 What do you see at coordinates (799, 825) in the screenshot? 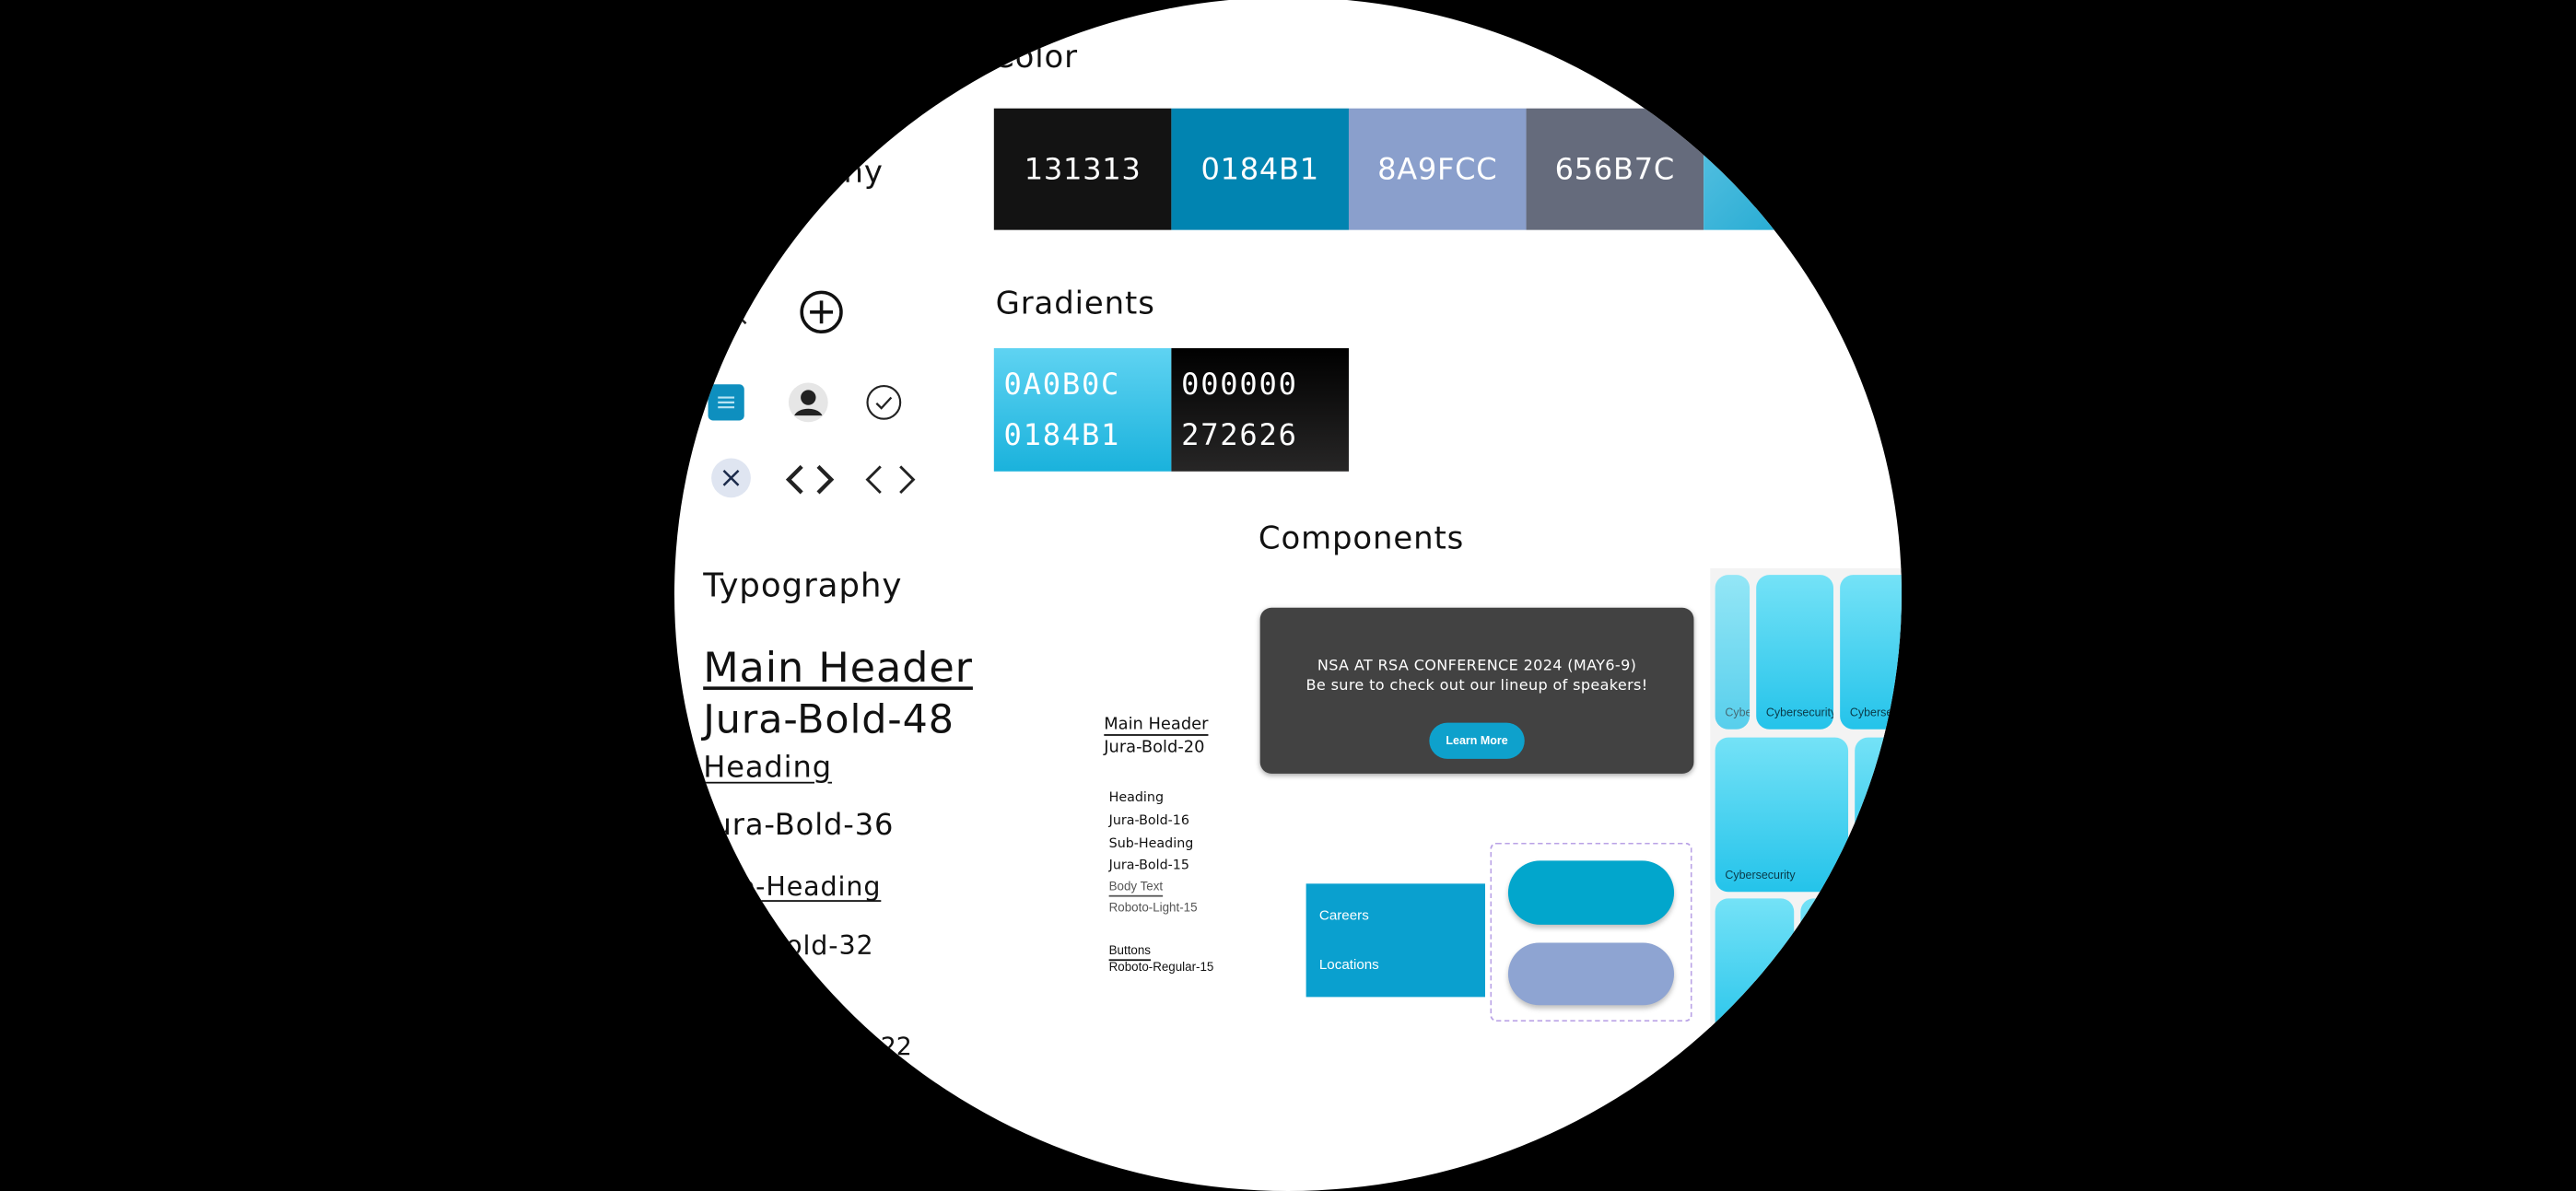
I see `heading-font-label: Jura-Bold-36` at bounding box center [799, 825].